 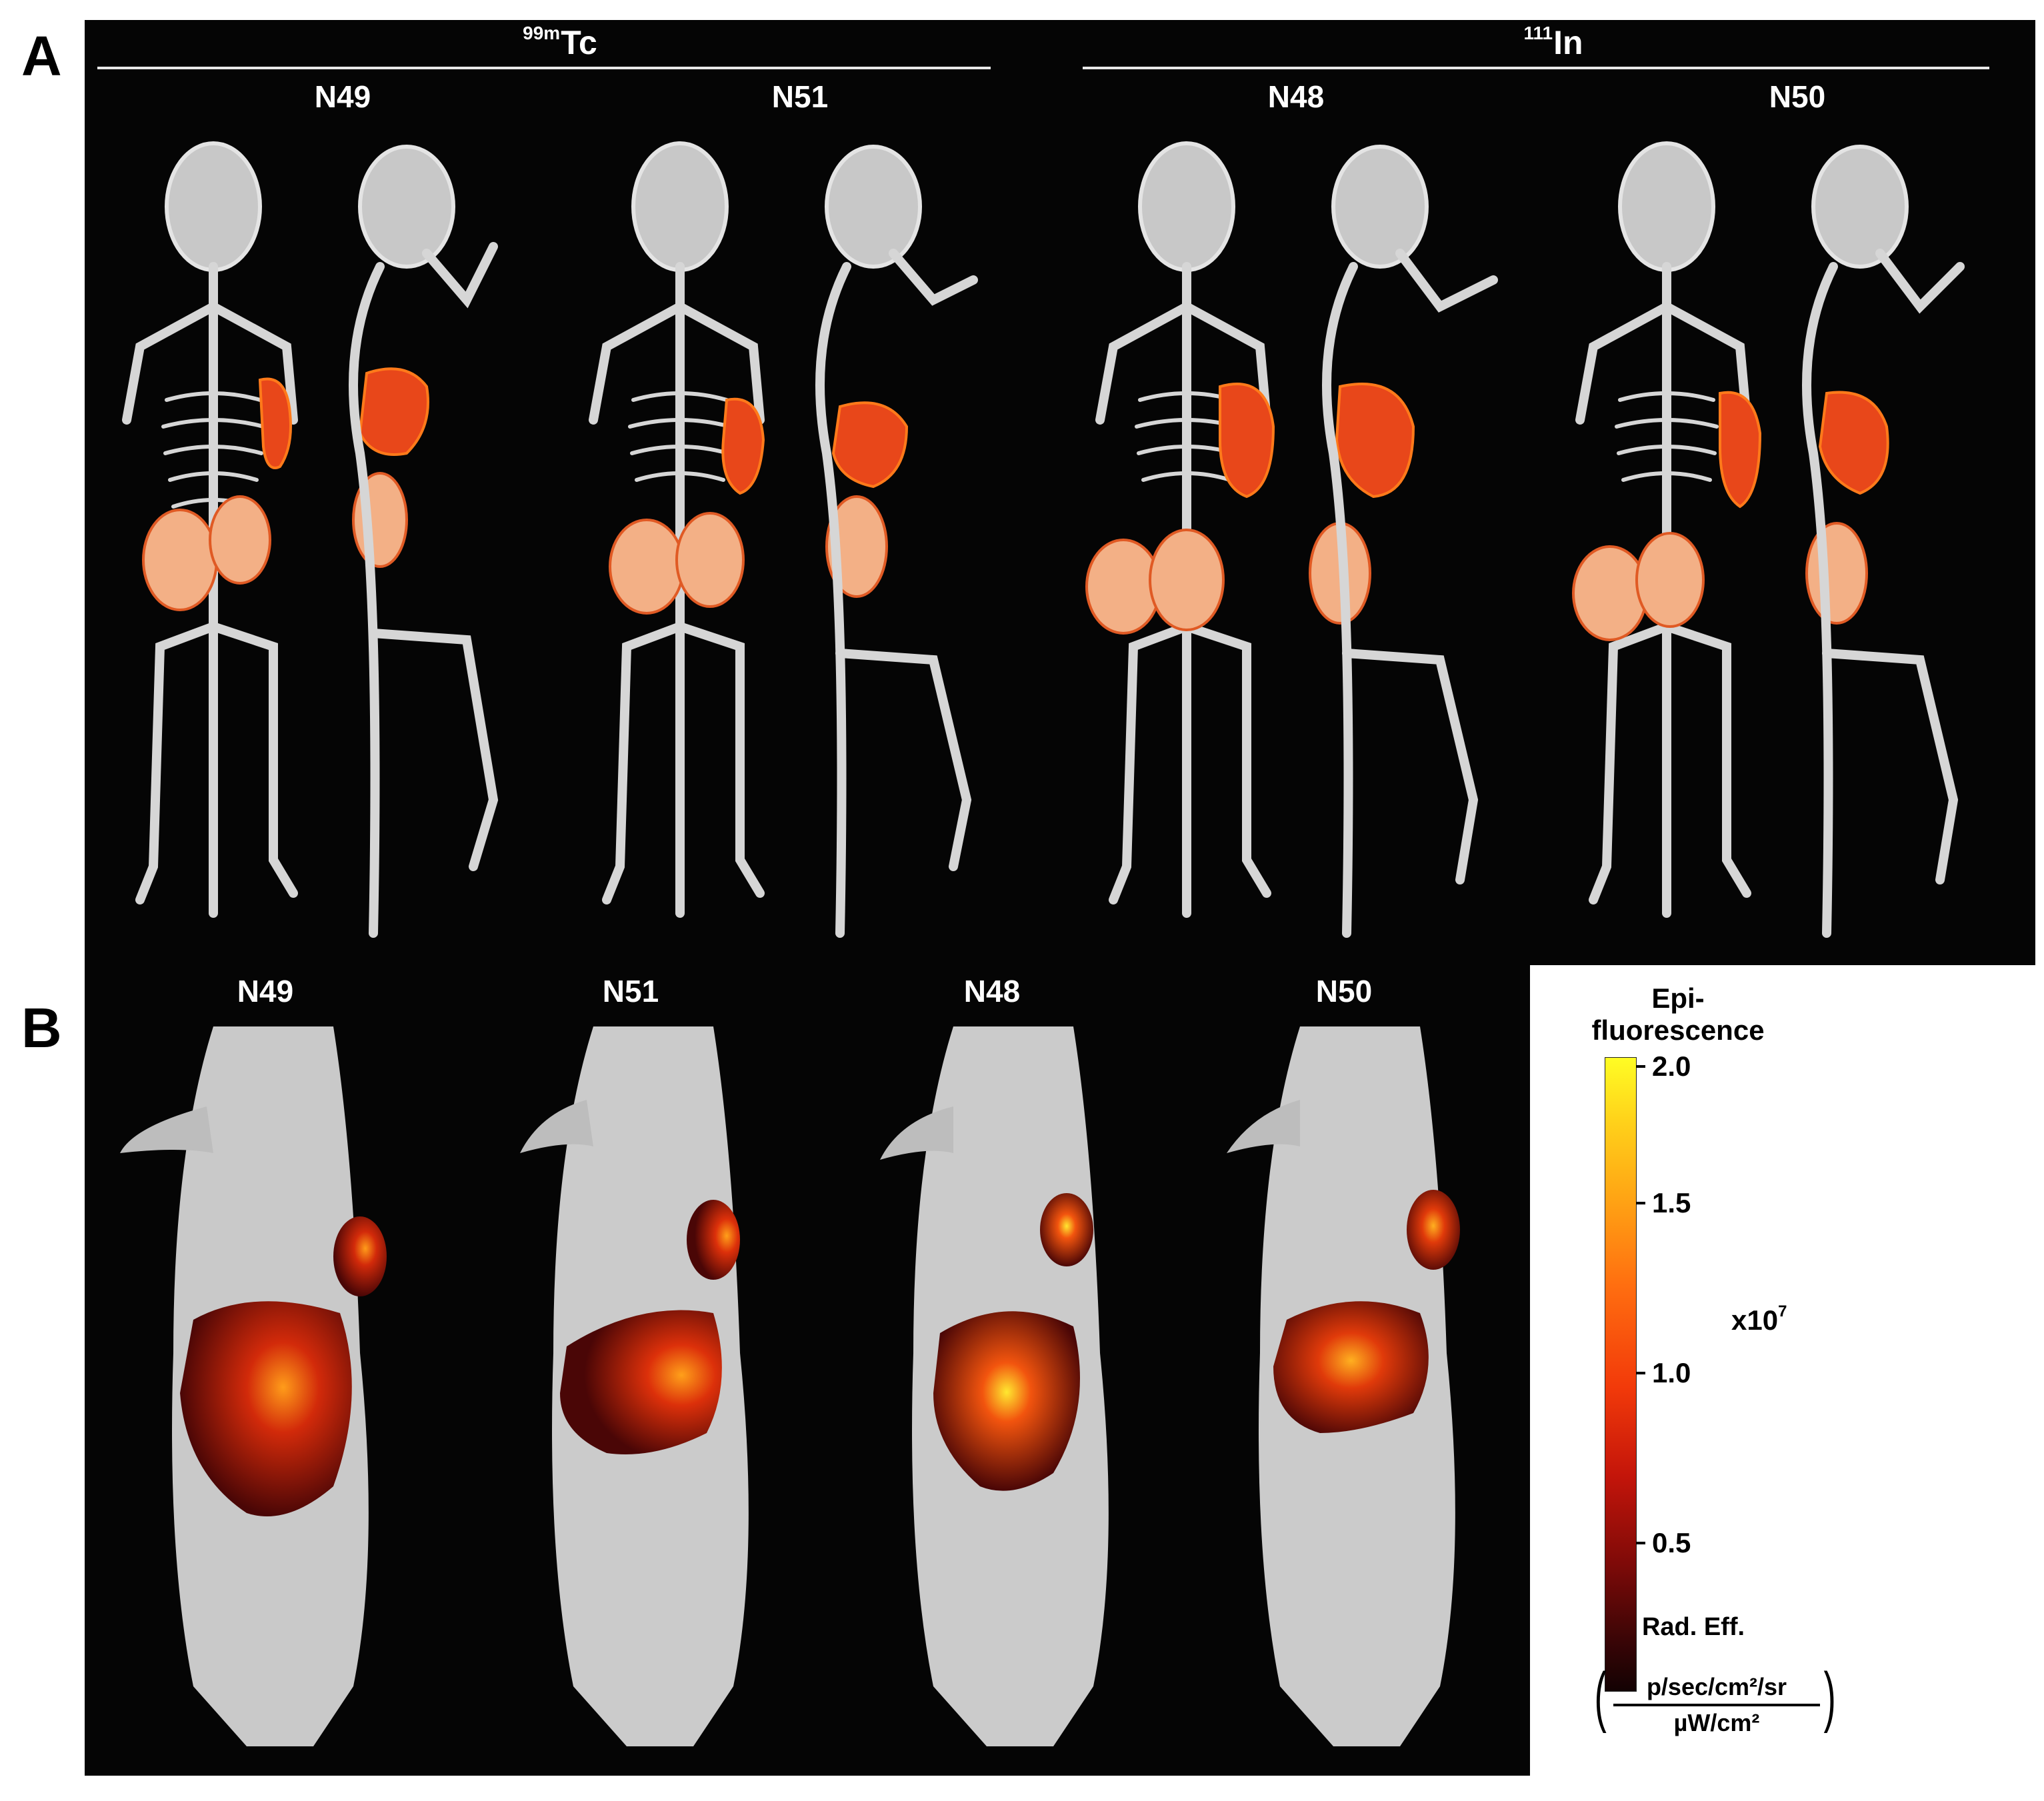 What do you see at coordinates (630, 991) in the screenshot?
I see `sample-label-b-1: N51` at bounding box center [630, 991].